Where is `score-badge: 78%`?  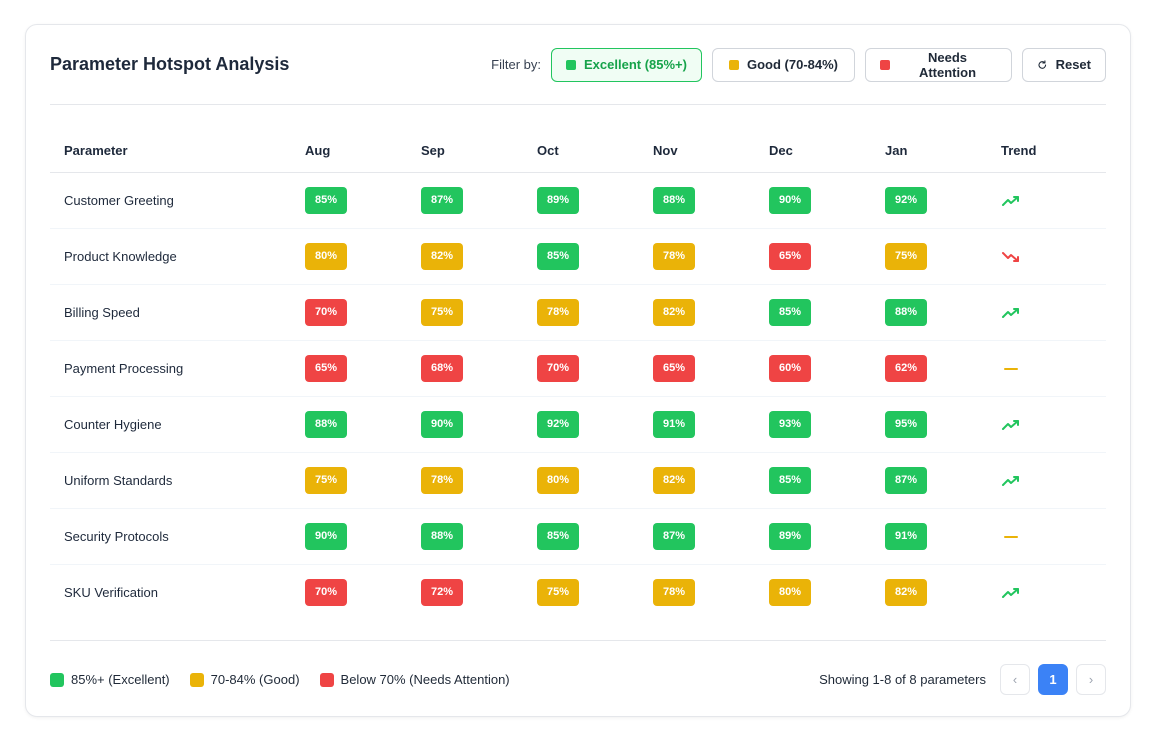
score-badge: 78% is located at coordinates (442, 480).